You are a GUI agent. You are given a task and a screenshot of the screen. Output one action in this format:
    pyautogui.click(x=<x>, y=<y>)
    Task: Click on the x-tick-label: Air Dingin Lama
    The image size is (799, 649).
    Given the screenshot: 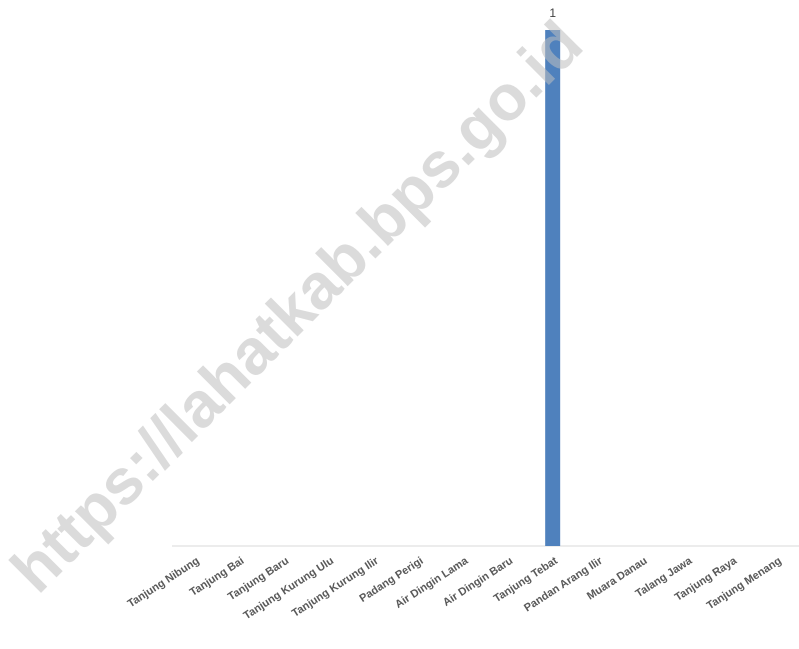 What is the action you would take?
    pyautogui.click(x=432, y=582)
    